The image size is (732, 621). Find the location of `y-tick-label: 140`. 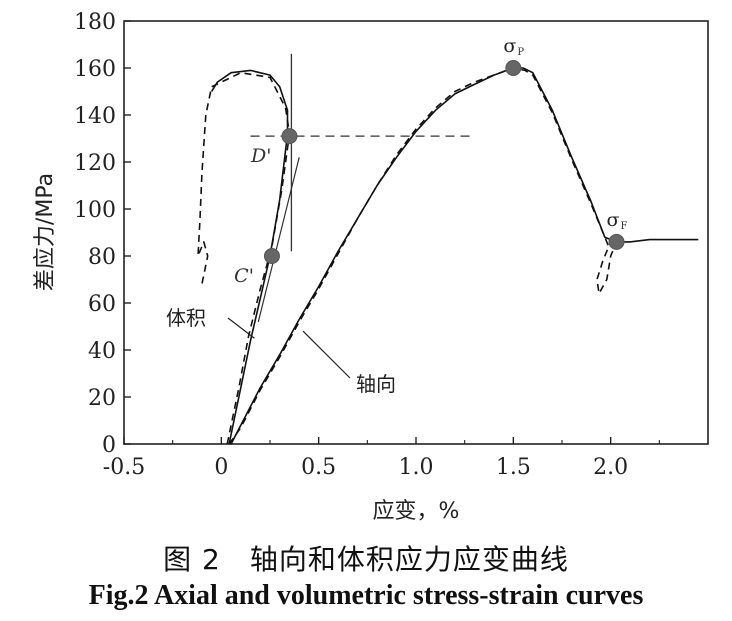

y-tick-label: 140 is located at coordinates (95, 116).